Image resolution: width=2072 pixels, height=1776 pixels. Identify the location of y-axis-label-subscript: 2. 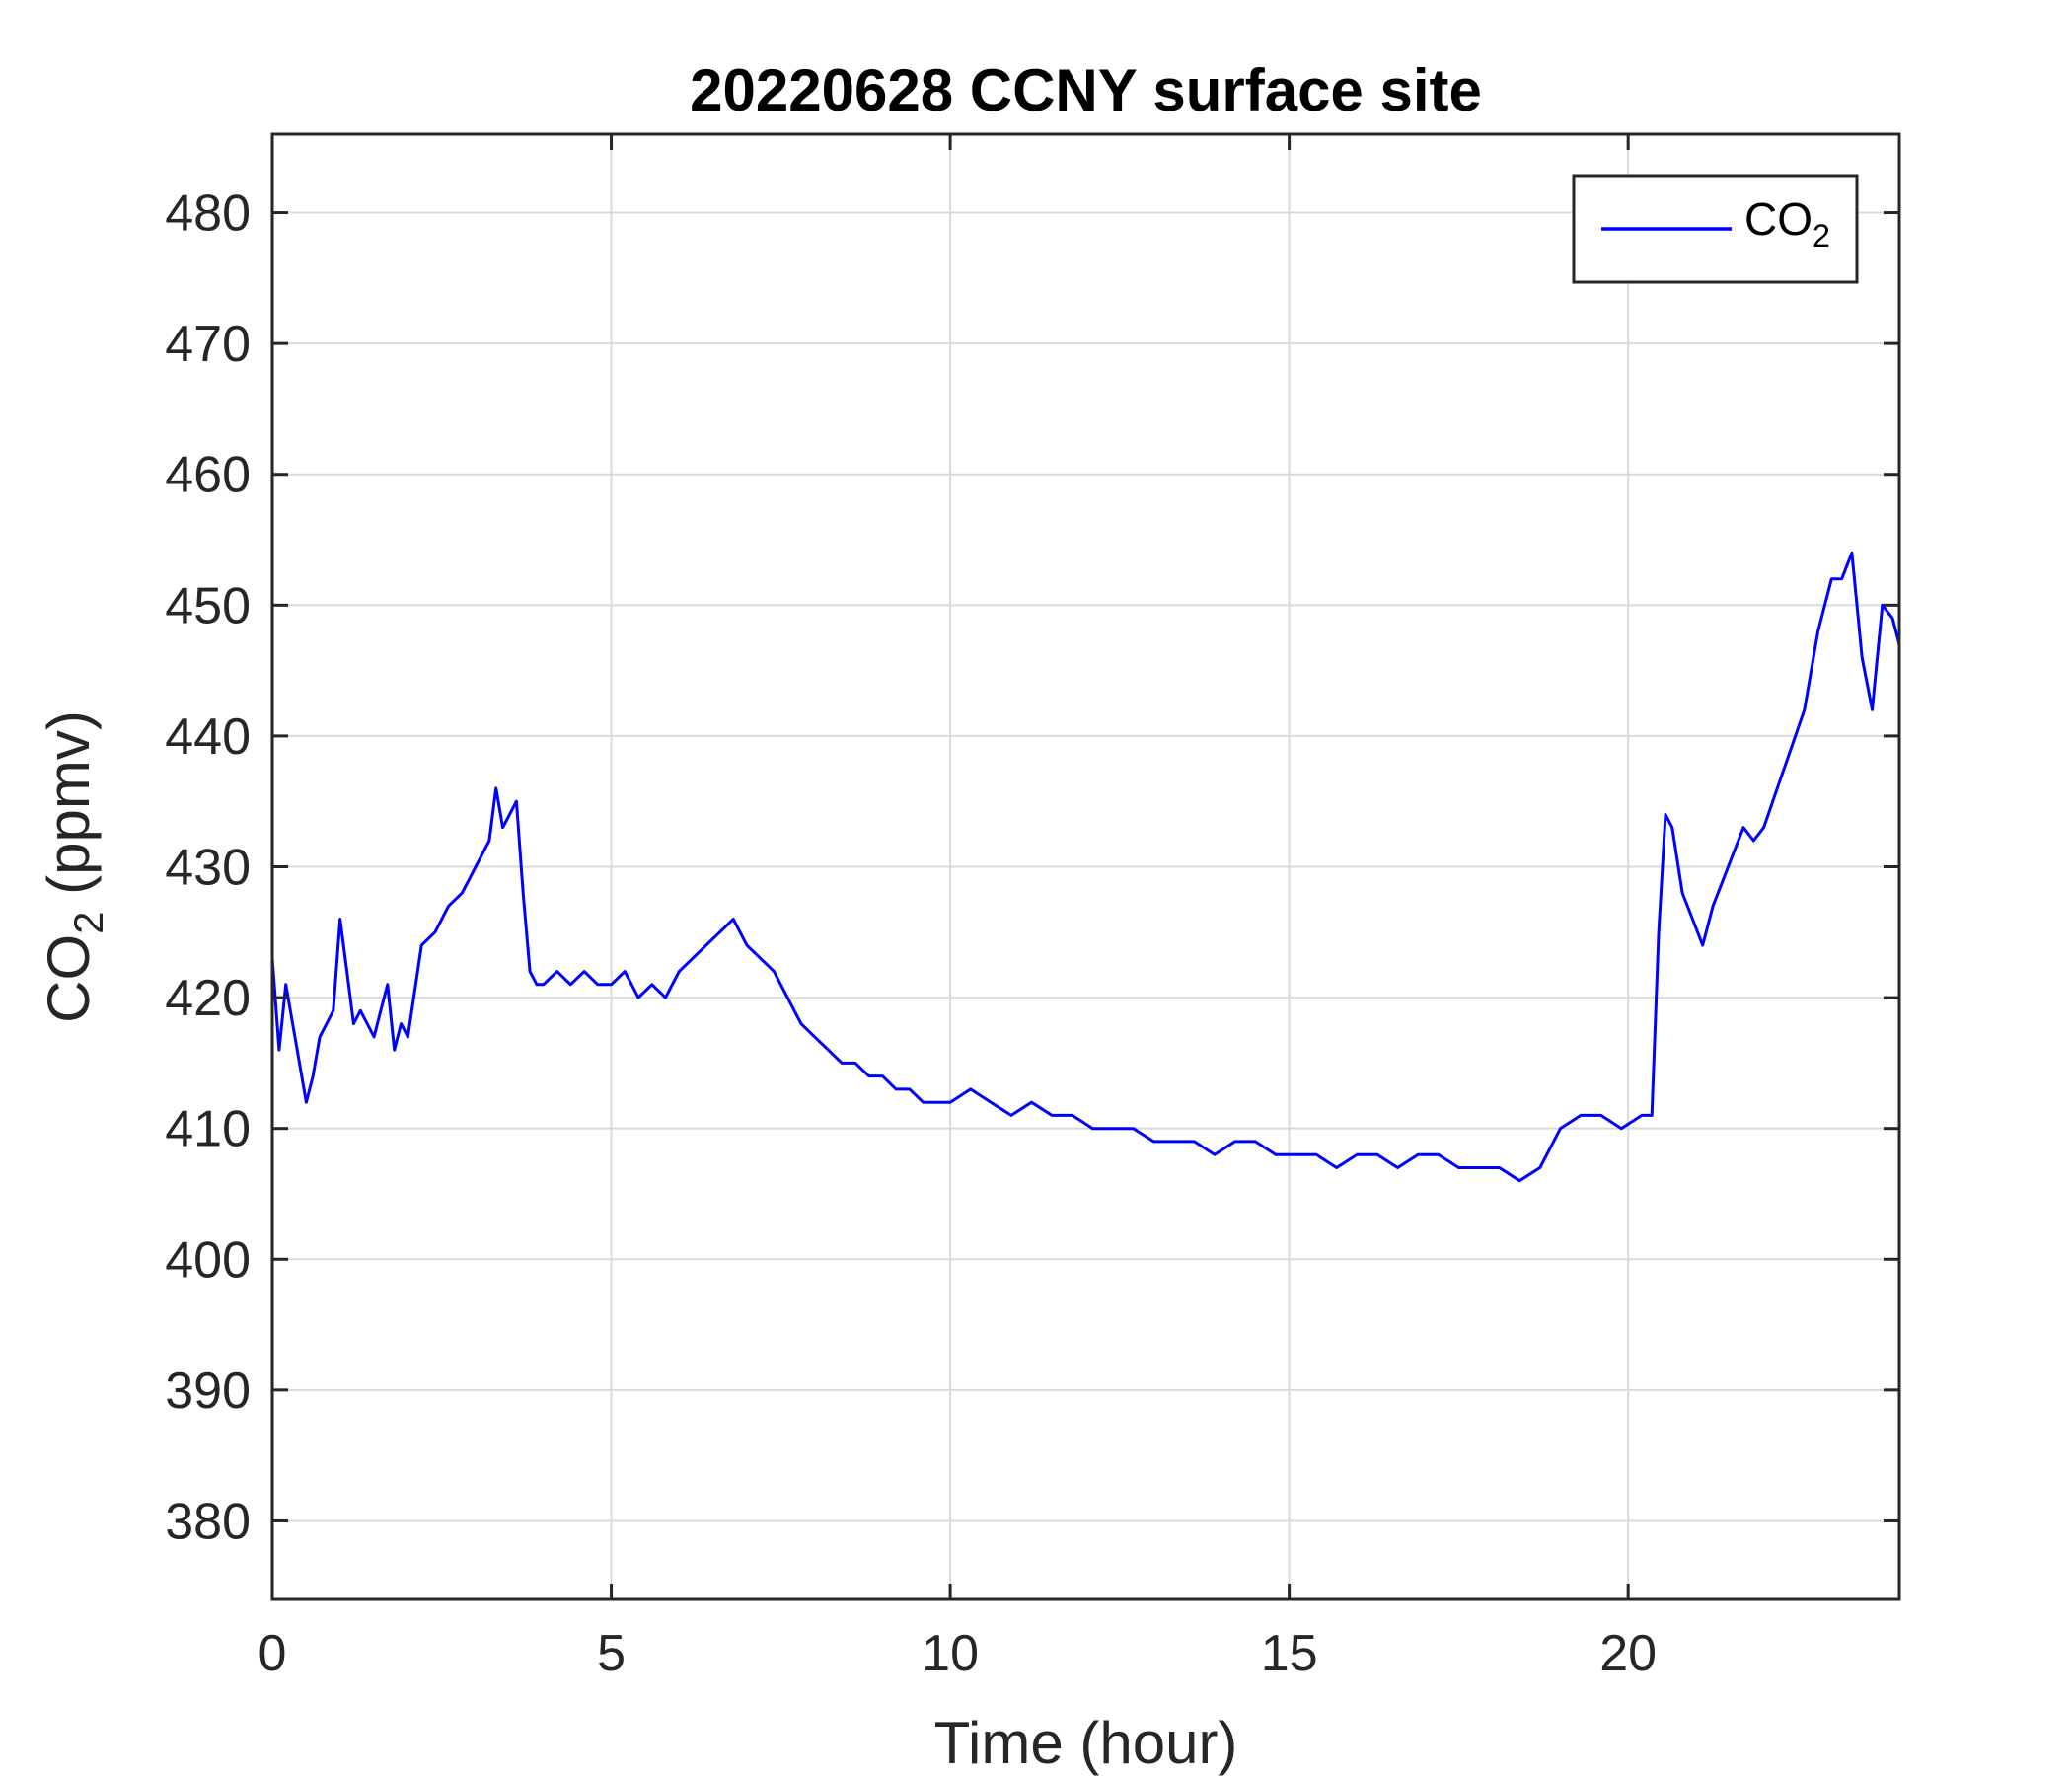
(88, 923).